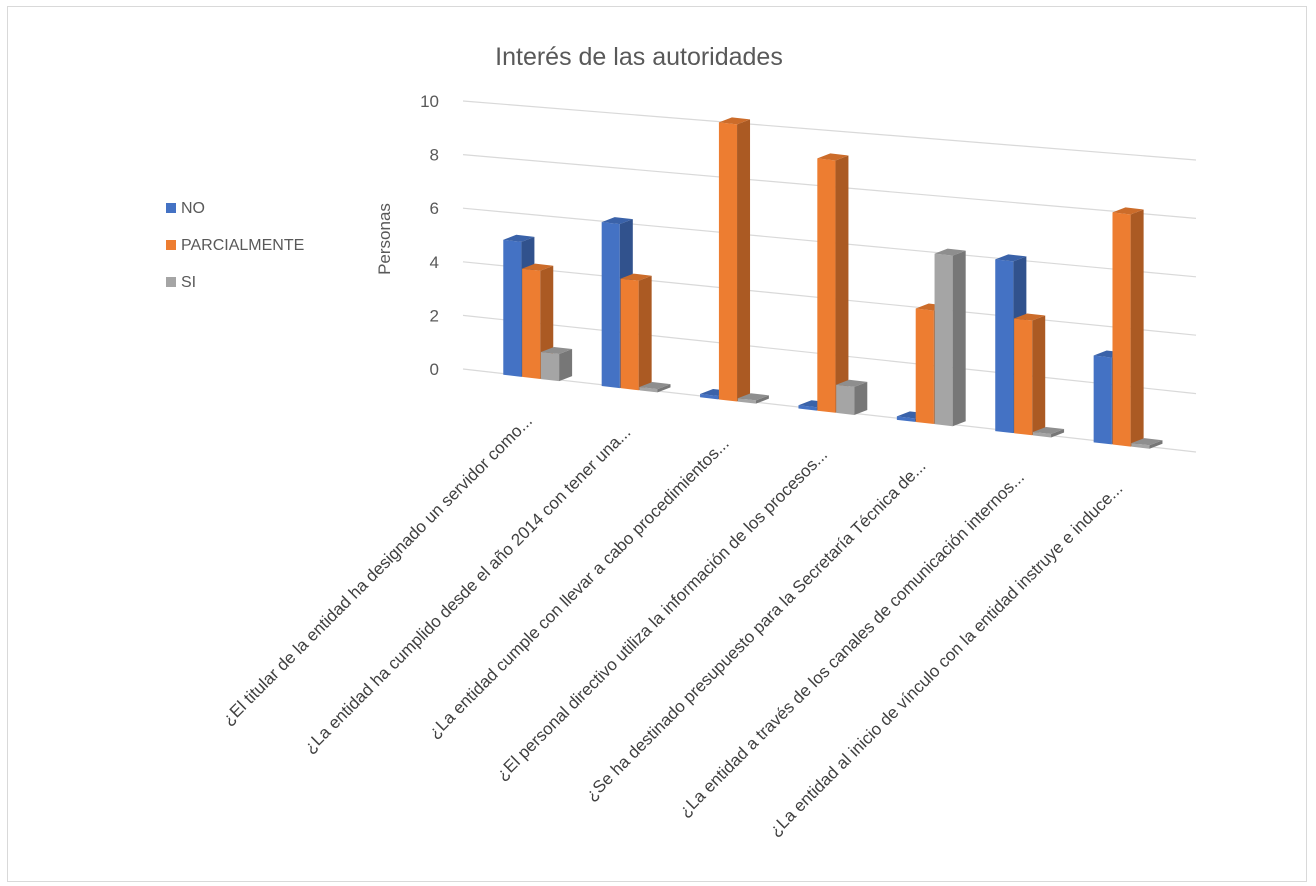 The image size is (1316, 886). What do you see at coordinates (429, 235) in the screenshot?
I see `y-axis-ticks: 0 2 4 6 8 10` at bounding box center [429, 235].